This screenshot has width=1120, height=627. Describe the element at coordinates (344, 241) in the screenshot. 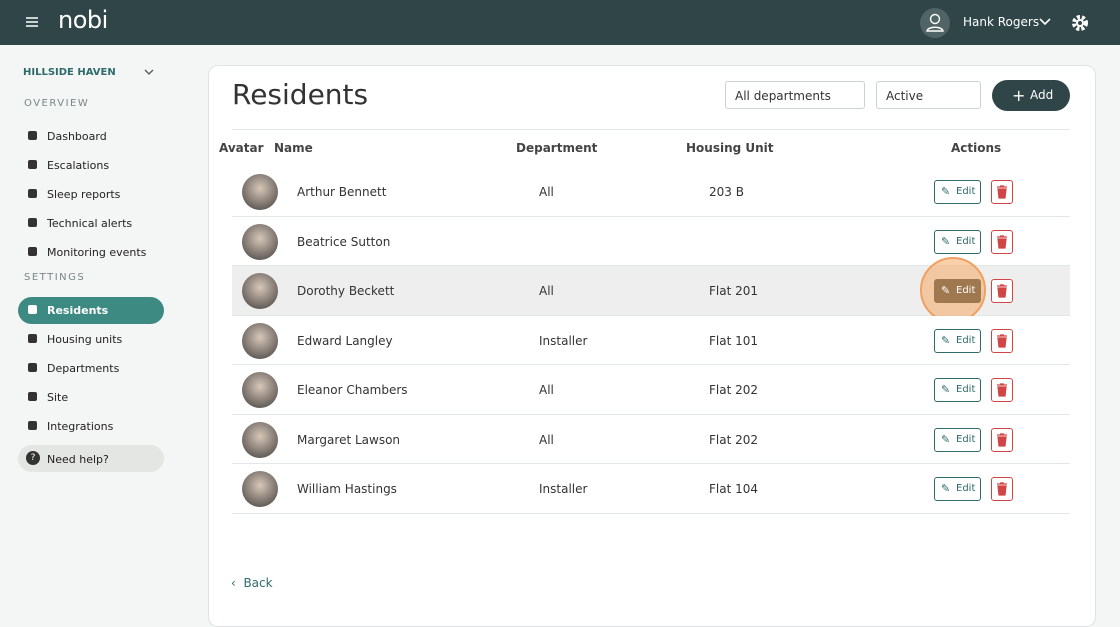

I see `resident-name: Beatrice Sutton` at that location.